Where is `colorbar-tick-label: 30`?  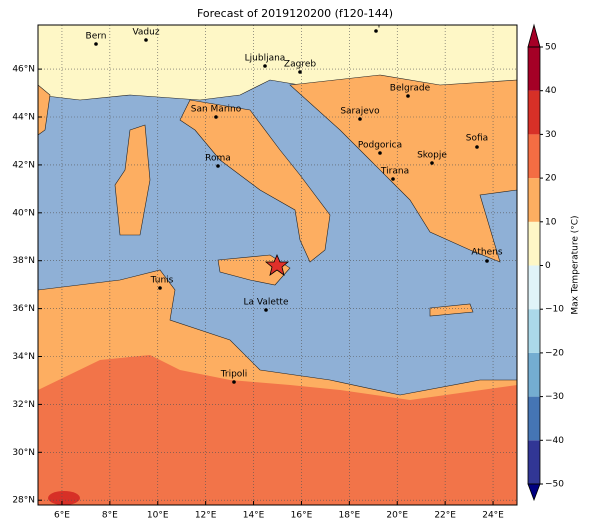
colorbar-tick-label: 30 is located at coordinates (551, 135).